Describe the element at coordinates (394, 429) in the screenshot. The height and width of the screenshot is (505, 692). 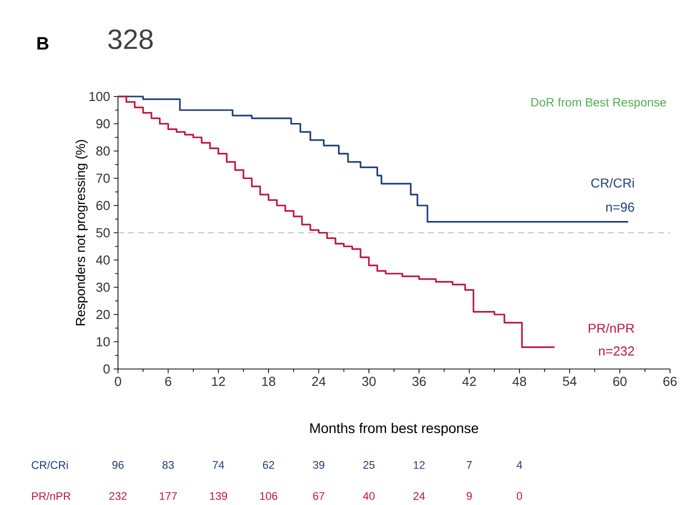
I see `x-axis-title: Months from best response` at that location.